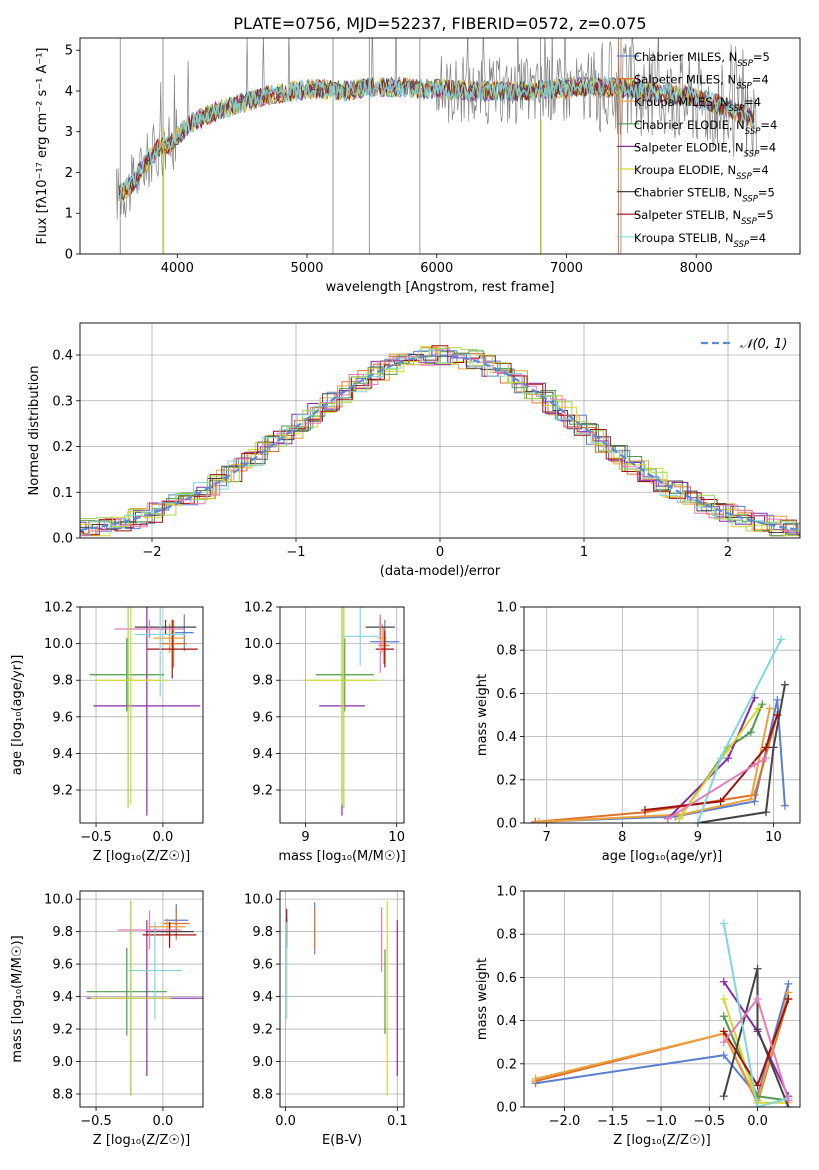 Image resolution: width=819 pixels, height=1170 pixels. What do you see at coordinates (565, 1121) in the screenshot?
I see `weight-vs-Z-xtick-label: −2.0` at bounding box center [565, 1121].